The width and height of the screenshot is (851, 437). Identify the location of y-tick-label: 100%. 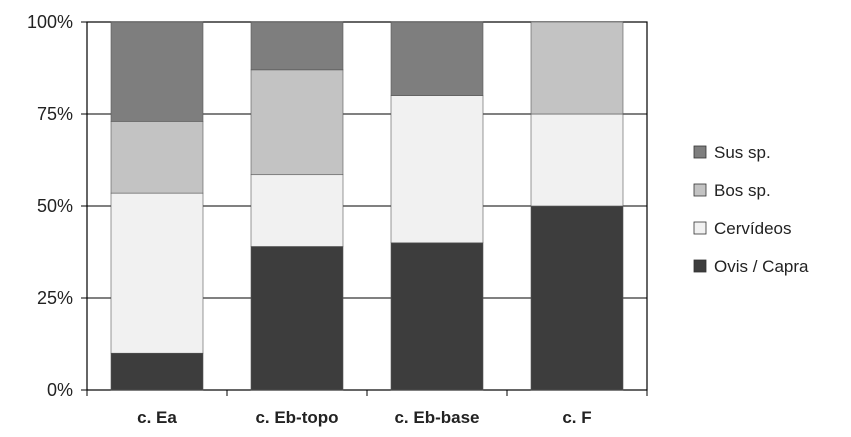
(50, 22).